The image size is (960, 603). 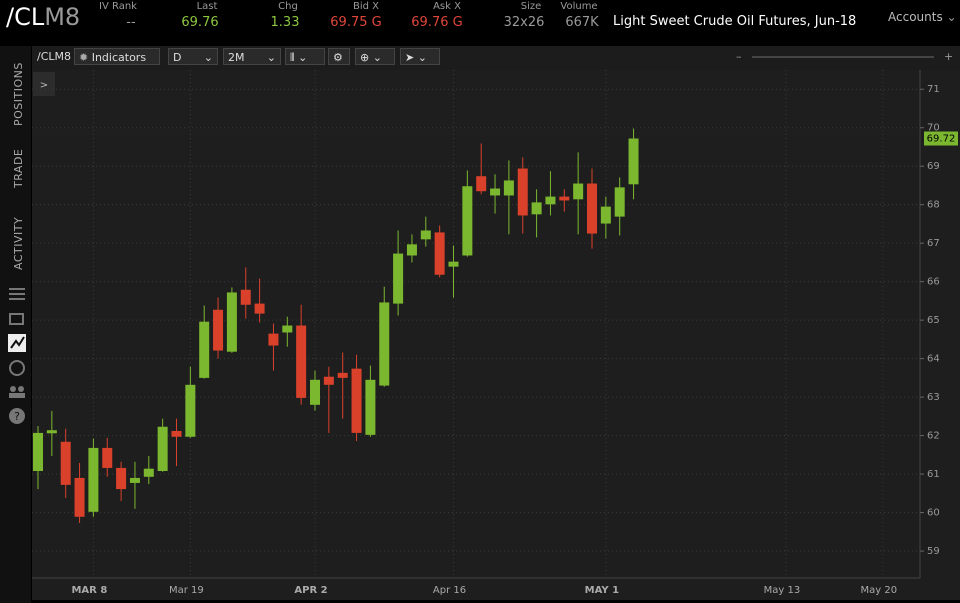 What do you see at coordinates (739, 56) in the screenshot?
I see `zoom-out: –` at bounding box center [739, 56].